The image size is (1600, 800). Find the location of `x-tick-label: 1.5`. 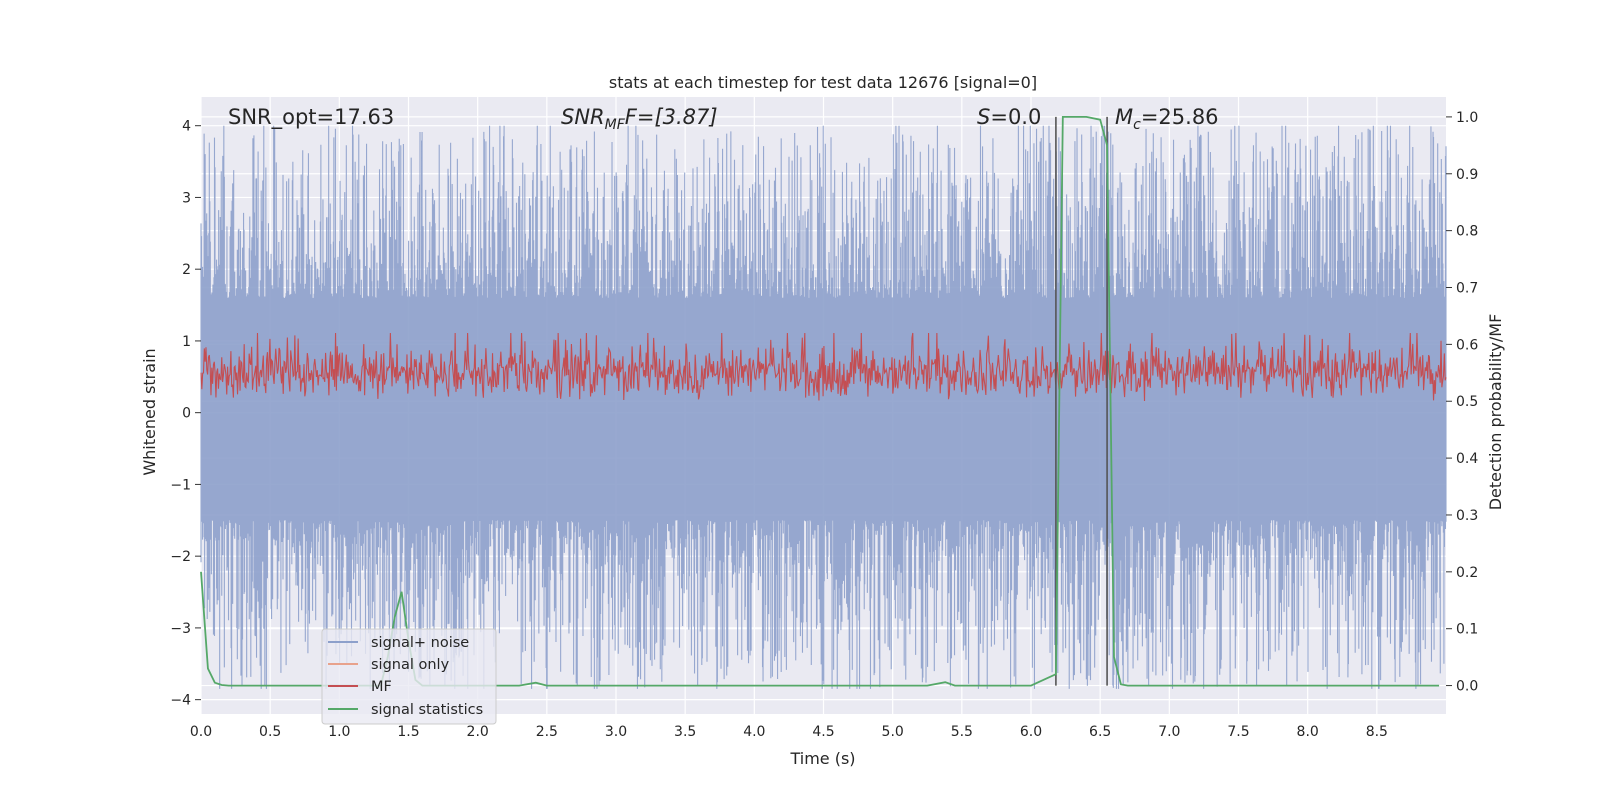

x-tick-label: 1.5 is located at coordinates (408, 732).